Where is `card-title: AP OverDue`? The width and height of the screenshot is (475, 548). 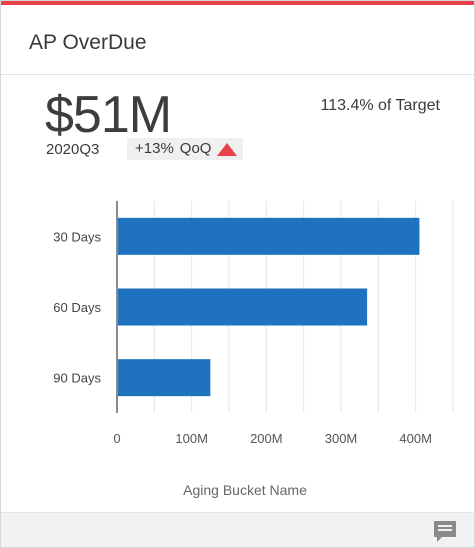 card-title: AP OverDue is located at coordinates (88, 42).